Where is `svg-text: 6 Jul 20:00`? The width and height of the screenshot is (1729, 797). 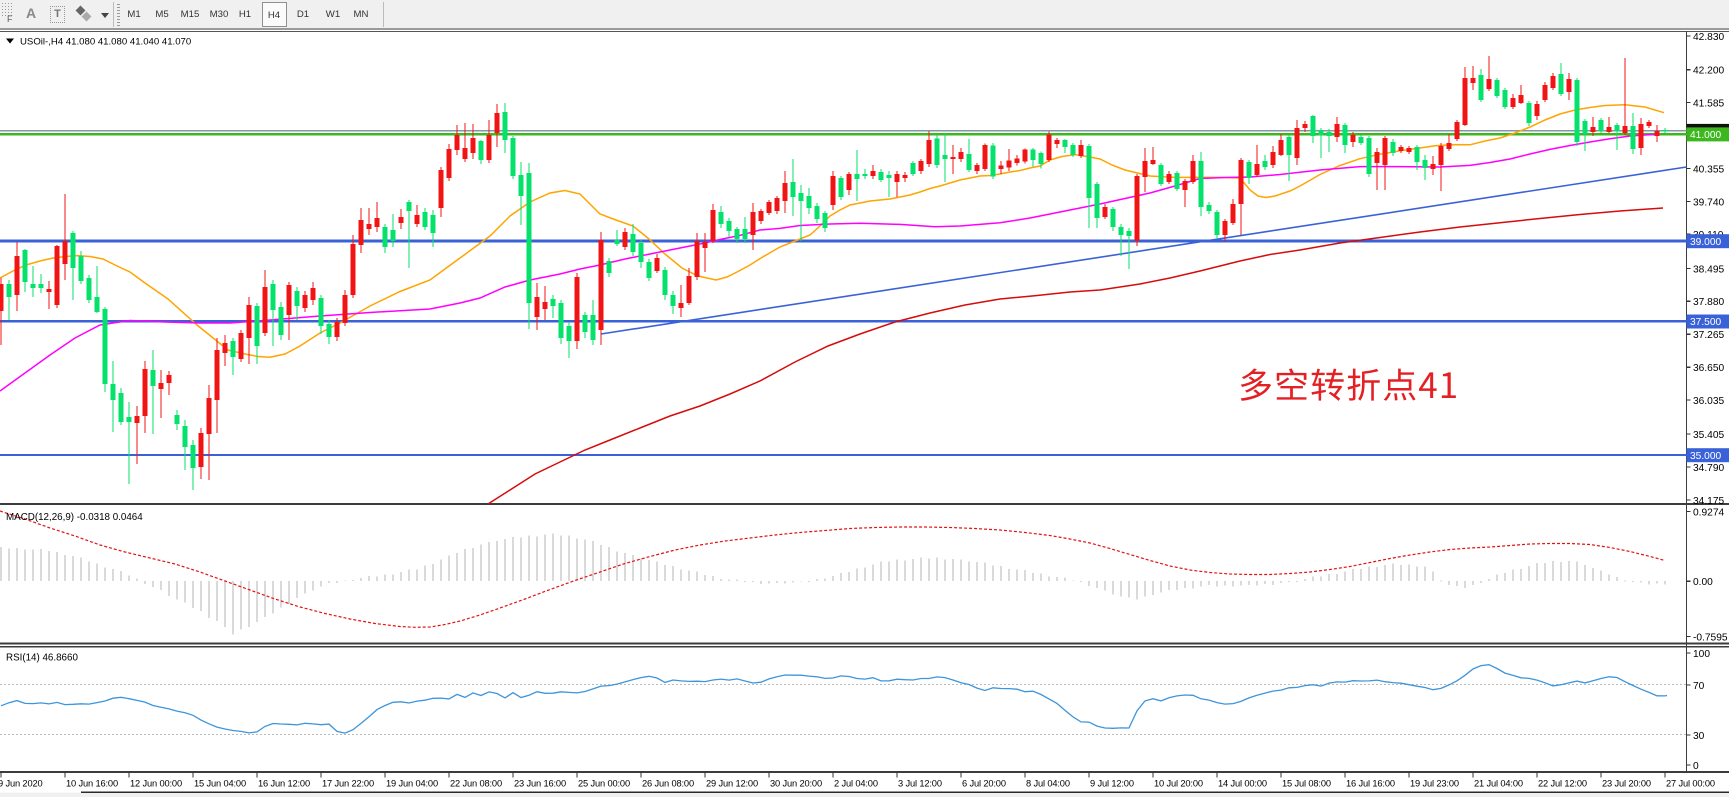
svg-text: 6 Jul 20:00 is located at coordinates (984, 784).